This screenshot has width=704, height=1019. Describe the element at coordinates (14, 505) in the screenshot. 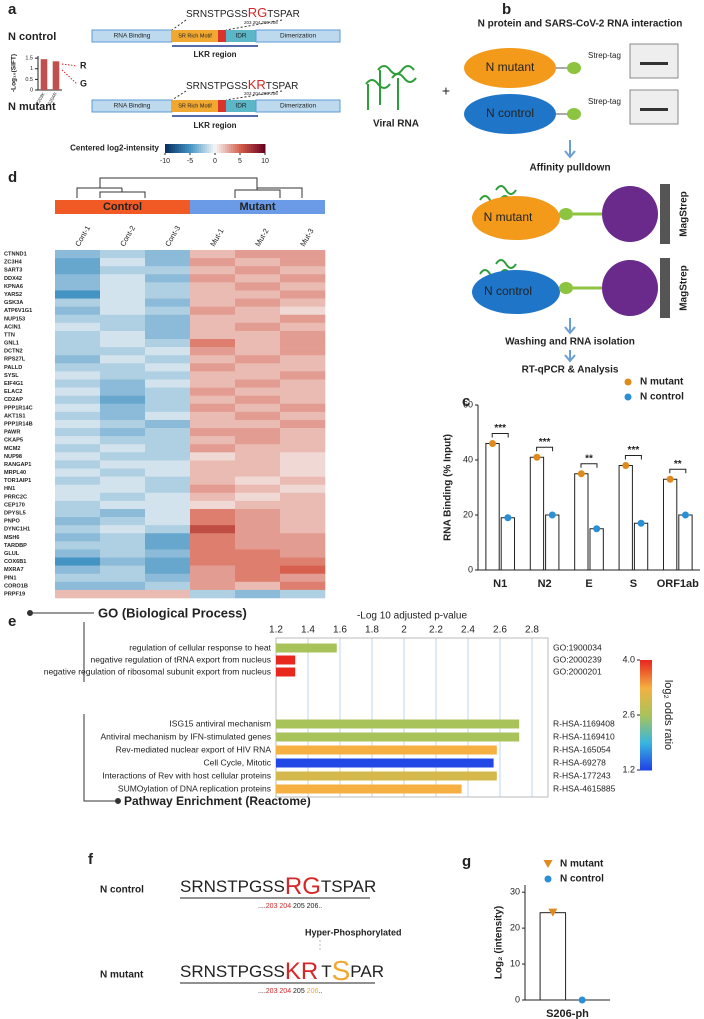

I see `row-label: CEP170` at that location.